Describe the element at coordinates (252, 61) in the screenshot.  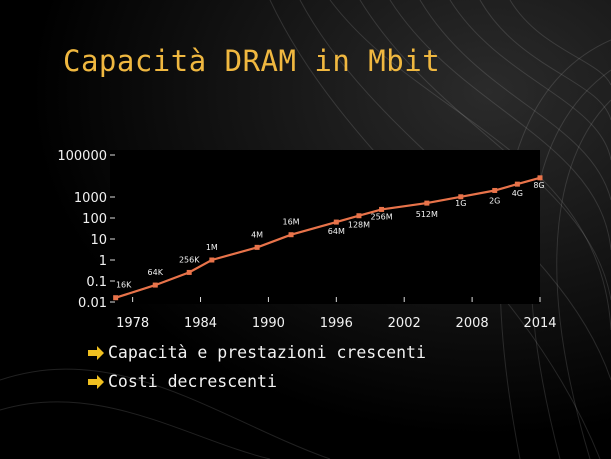
I see `slide-title: Capacità DRAM in Mbit` at that location.